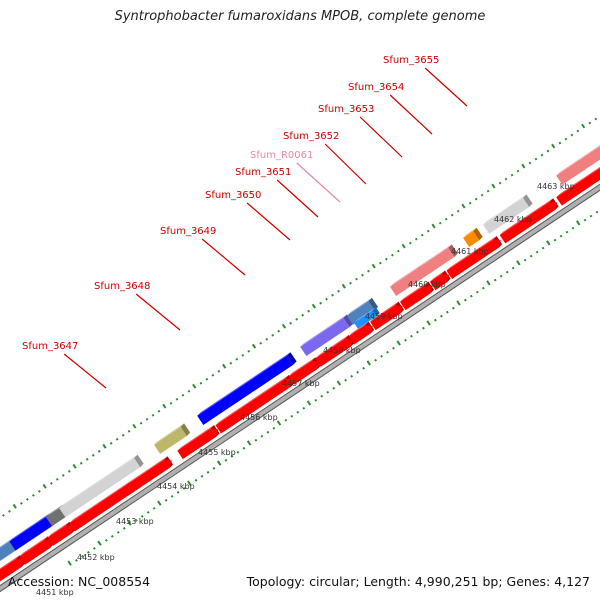 This screenshot has width=600, height=600. I want to click on ruler-label: 4451 kbp, so click(55, 592).